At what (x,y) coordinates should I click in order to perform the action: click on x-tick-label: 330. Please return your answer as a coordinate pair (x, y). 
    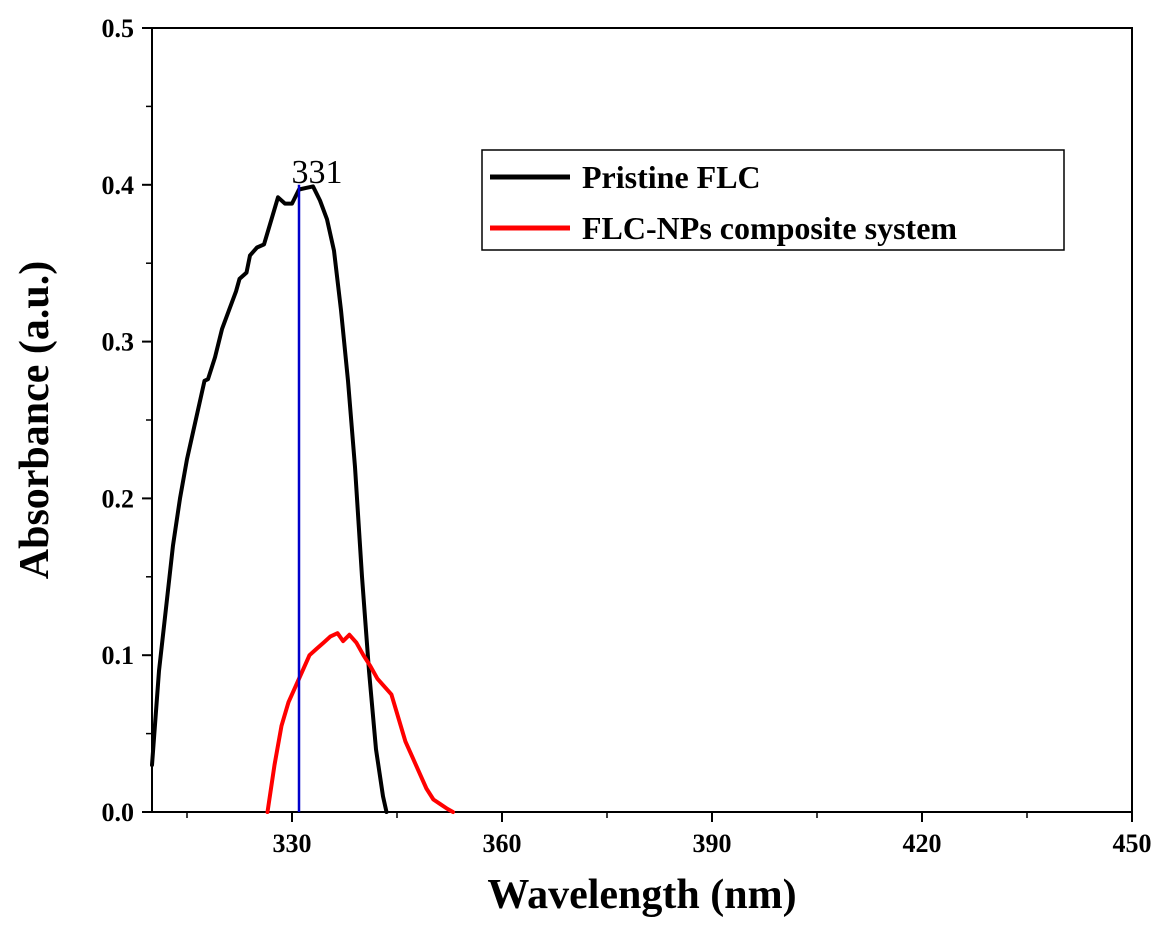
    Looking at the image, I should click on (292, 843).